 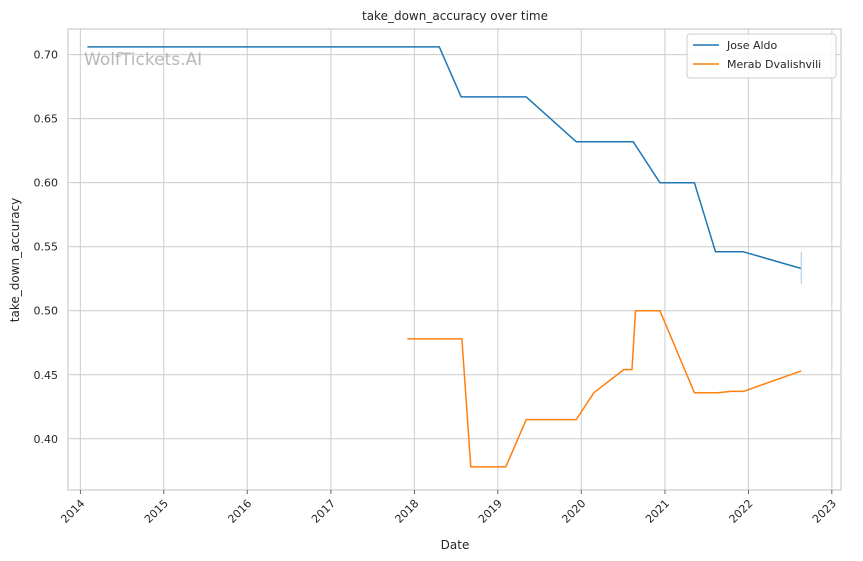 What do you see at coordinates (455, 545) in the screenshot?
I see `x-axis-label: Date` at bounding box center [455, 545].